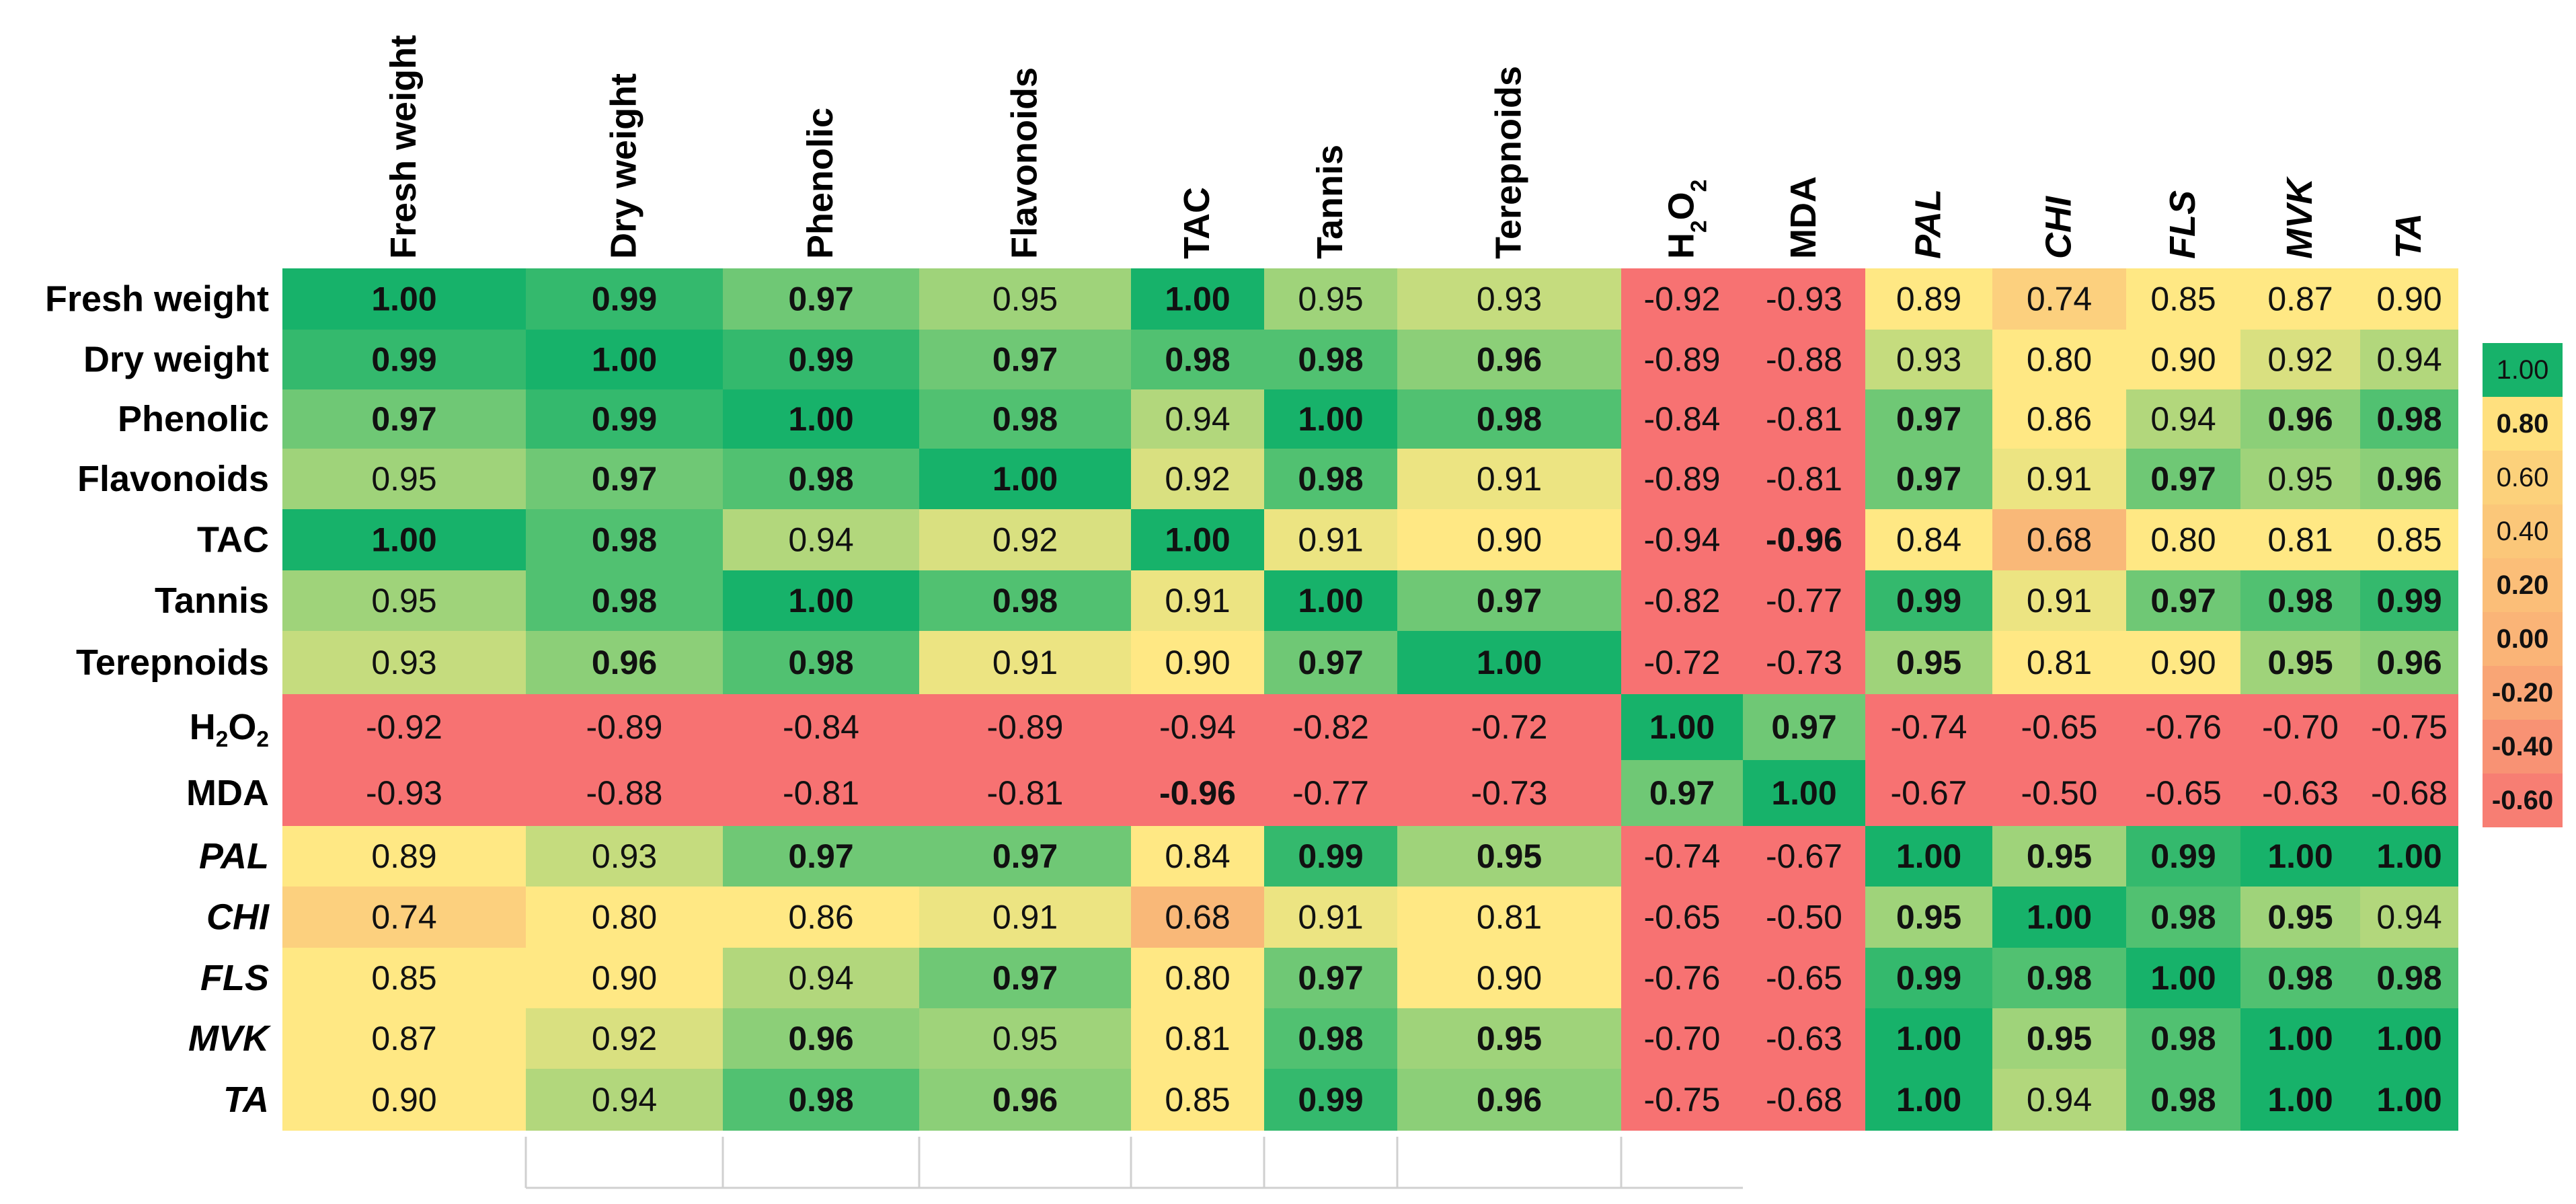  I want to click on row-label: Fresh weight, so click(157, 299).